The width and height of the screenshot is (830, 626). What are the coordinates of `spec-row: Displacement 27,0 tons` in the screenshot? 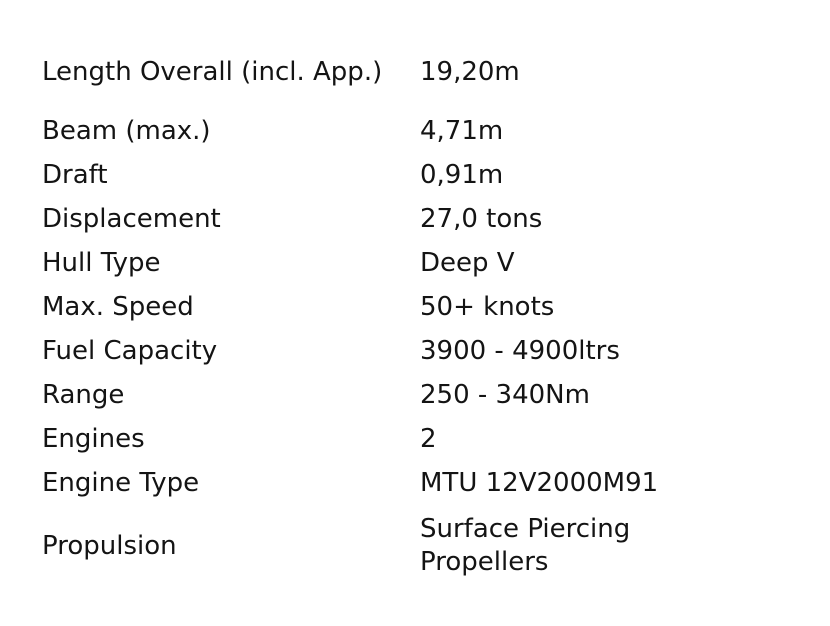 It's located at (380, 219).